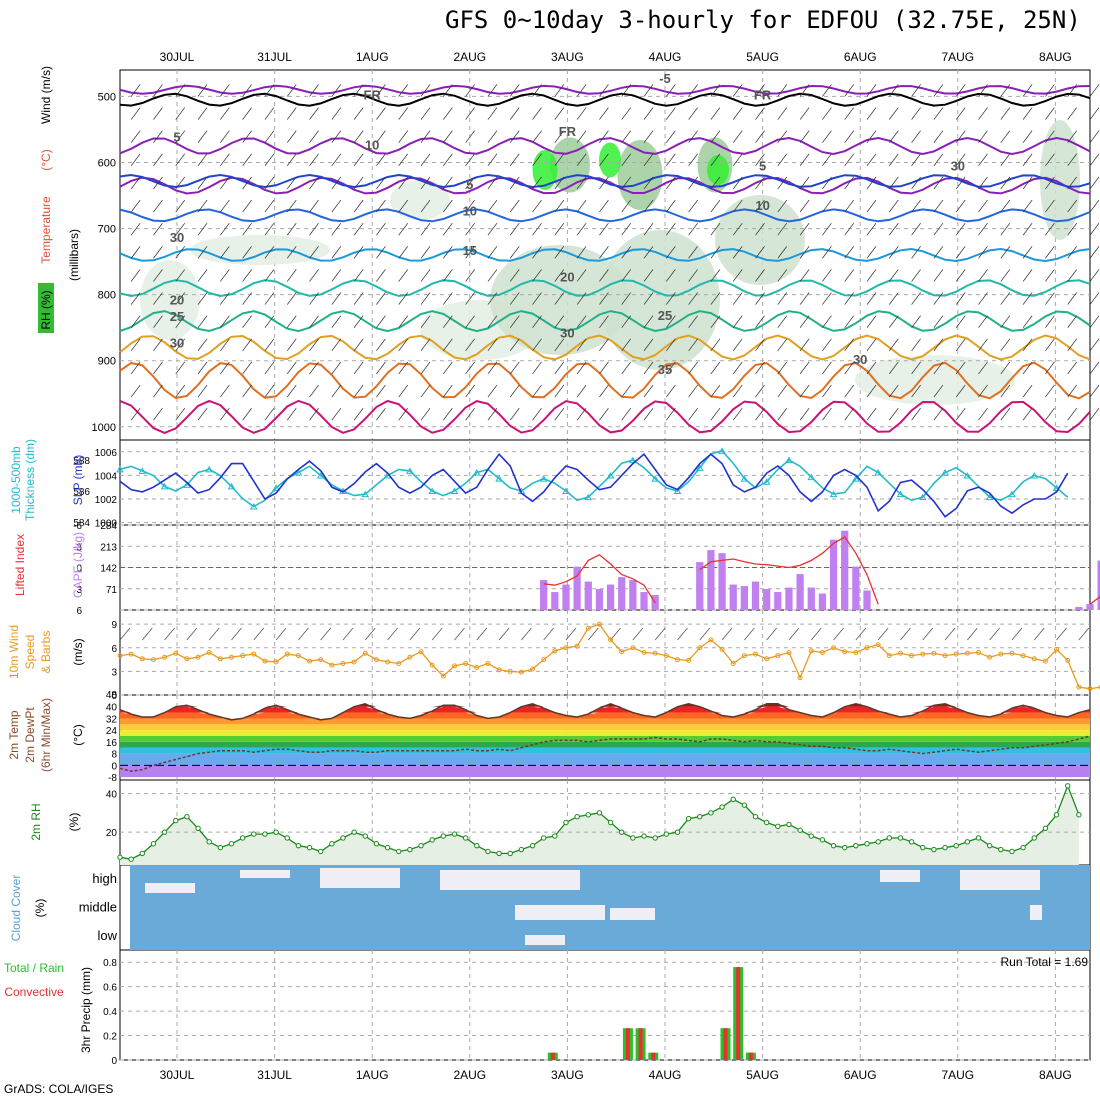  Describe the element at coordinates (605, 185) in the screenshot. I see `isotherm-line` at that location.